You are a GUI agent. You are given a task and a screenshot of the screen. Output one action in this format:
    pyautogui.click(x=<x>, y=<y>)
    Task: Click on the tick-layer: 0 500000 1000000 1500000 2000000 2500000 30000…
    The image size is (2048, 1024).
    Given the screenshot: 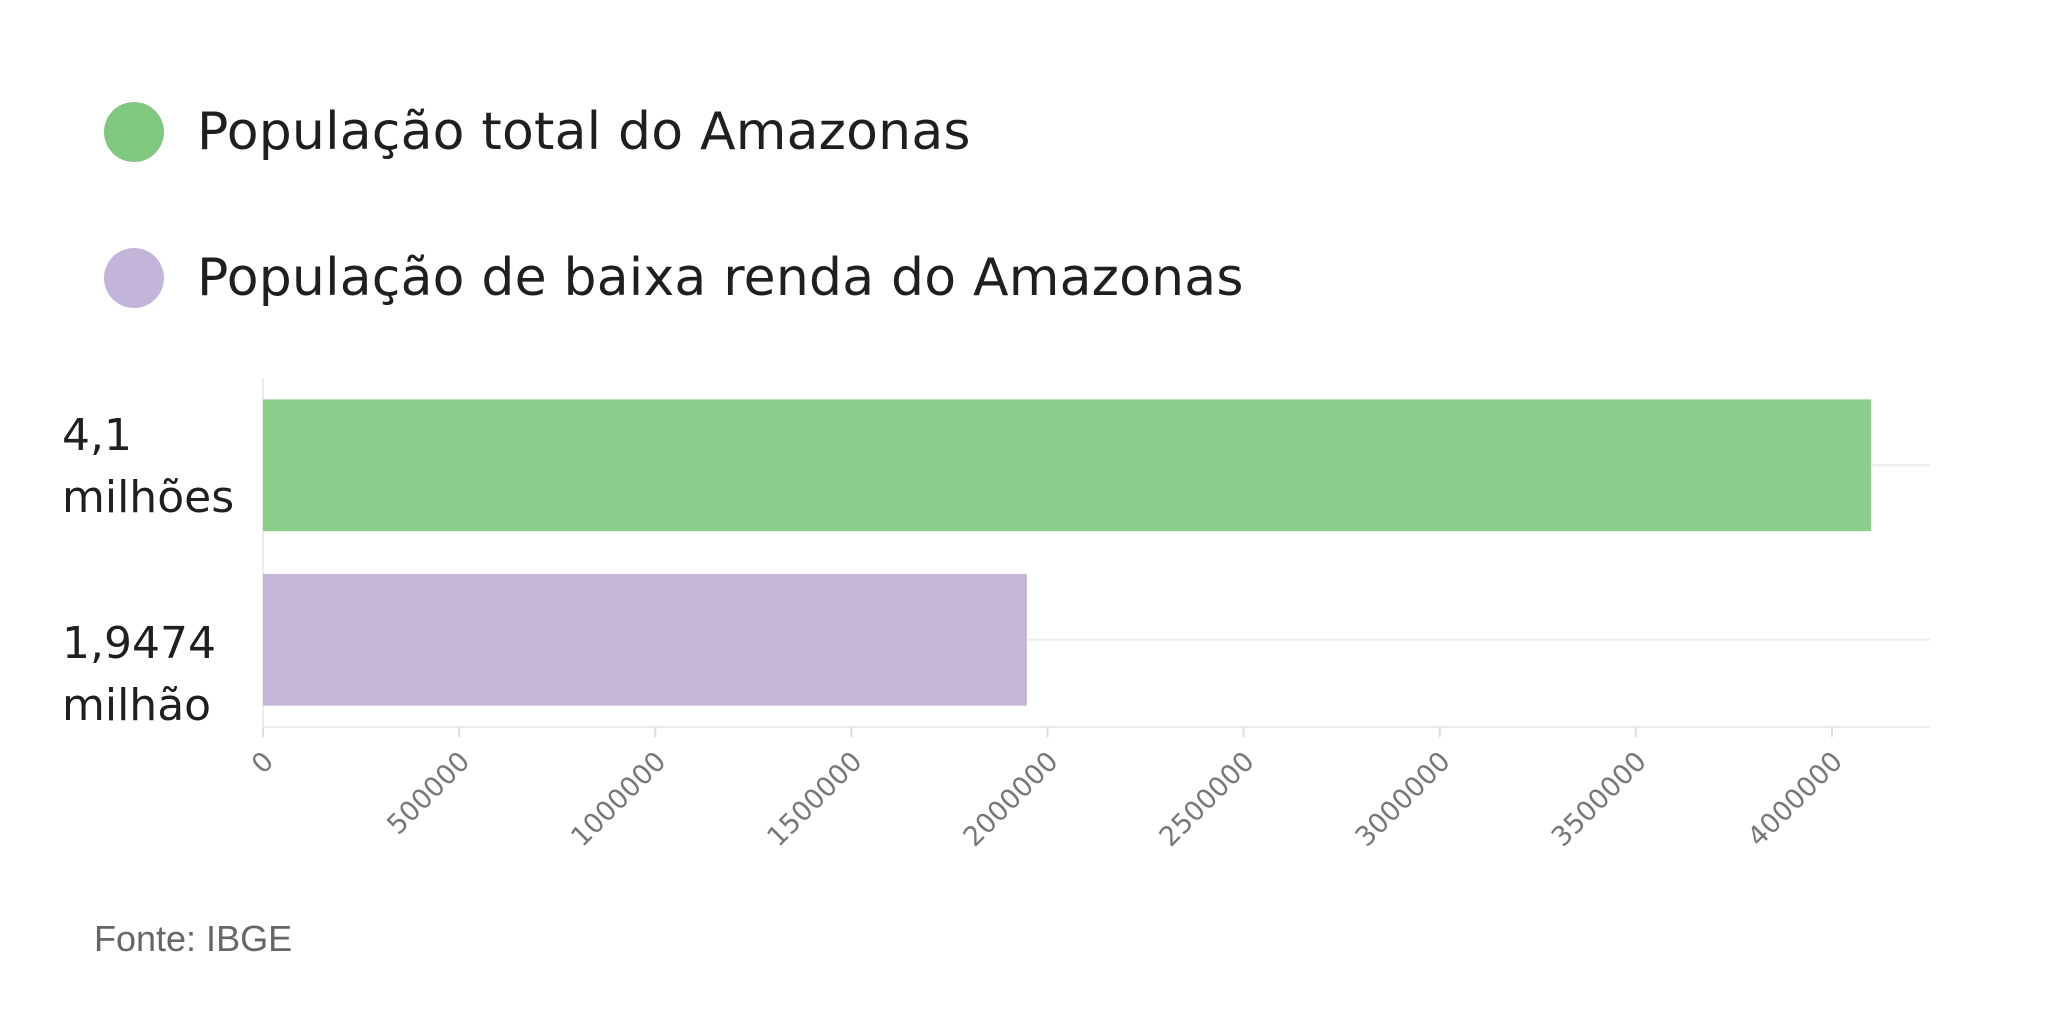 What is the action you would take?
    pyautogui.click(x=1047, y=790)
    